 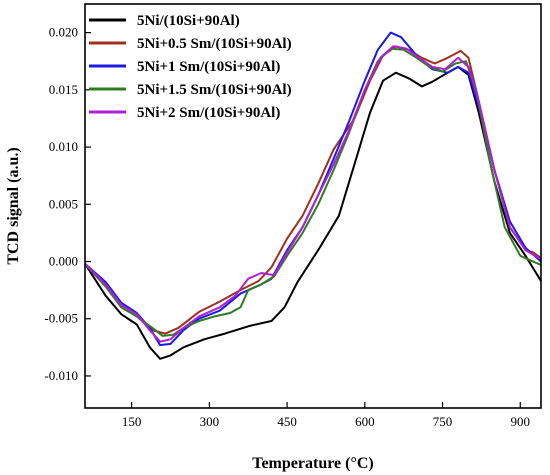 I want to click on y-tick-label: 0.005, so click(x=63, y=203).